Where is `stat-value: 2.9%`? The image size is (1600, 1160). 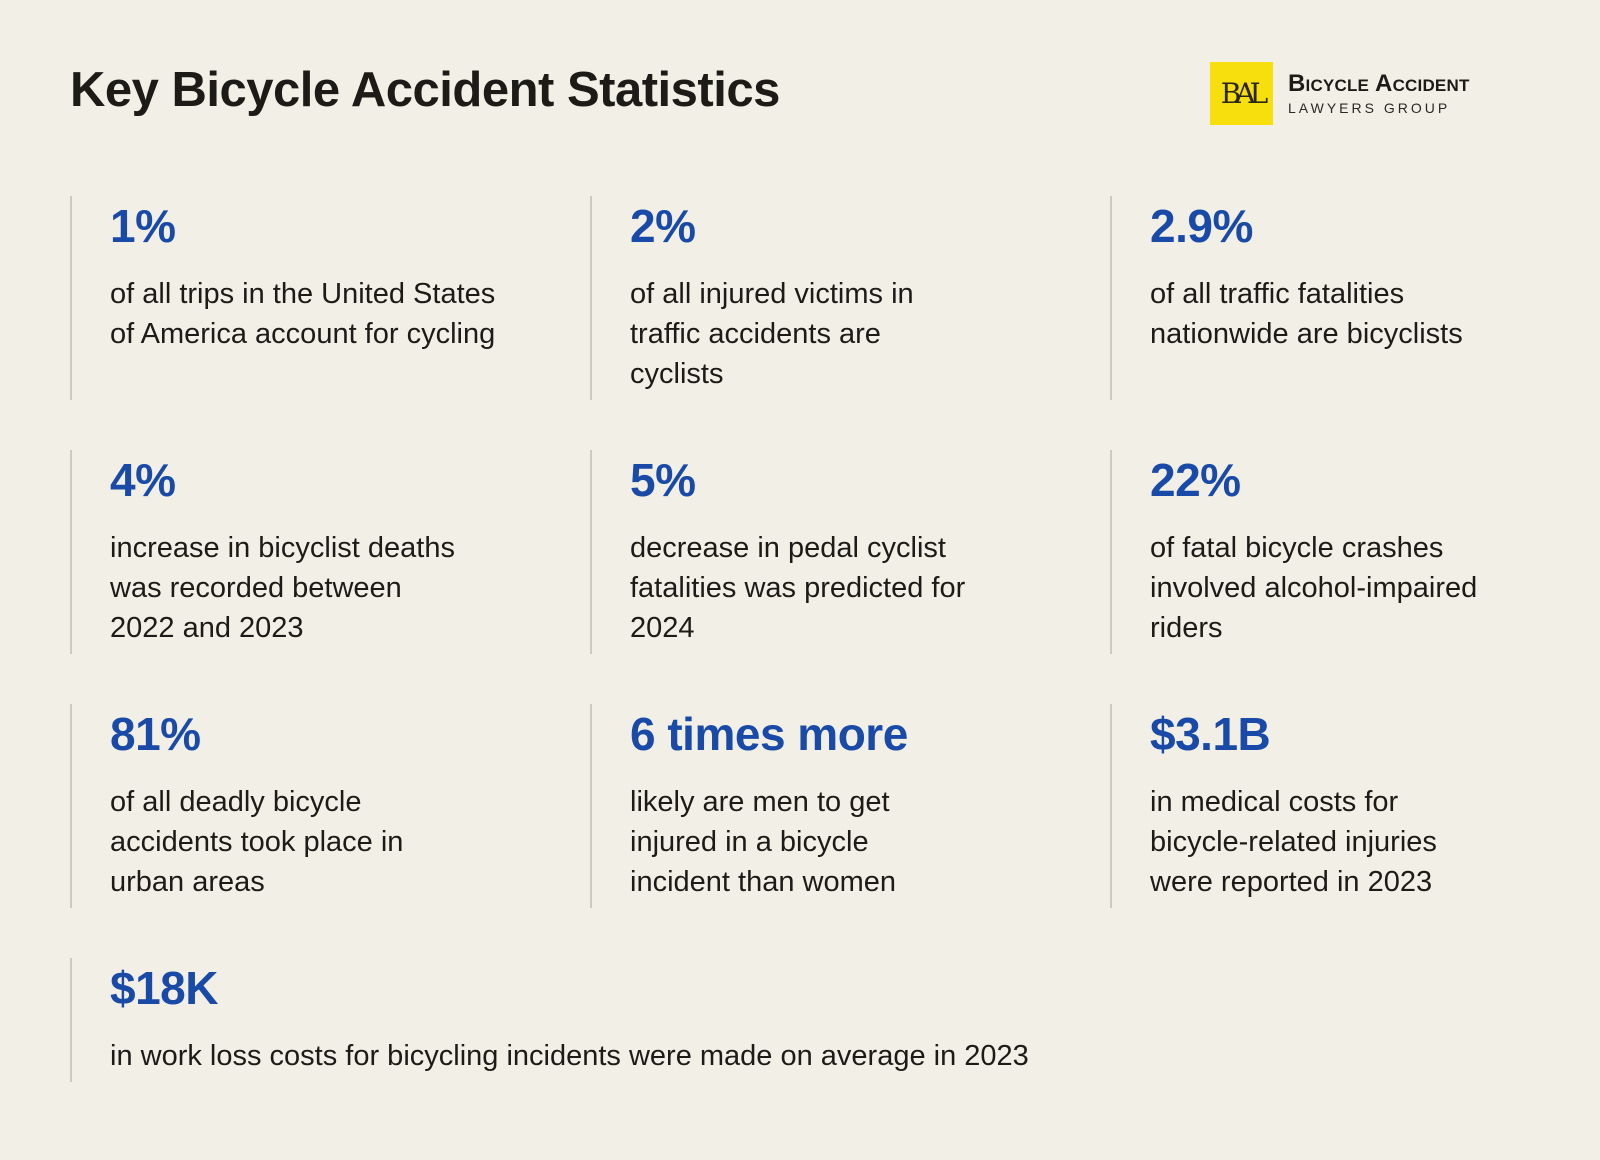 stat-value: 2.9% is located at coordinates (1201, 226).